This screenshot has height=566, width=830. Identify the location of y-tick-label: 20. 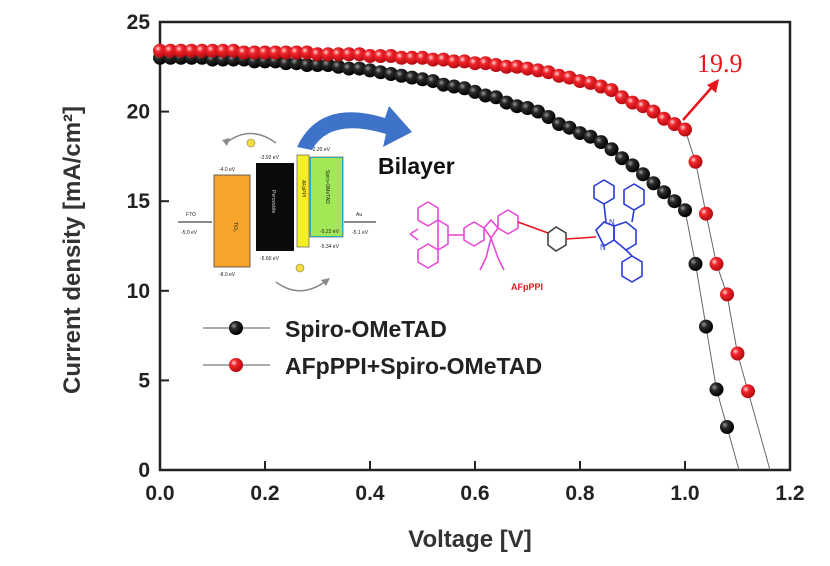
(138, 112).